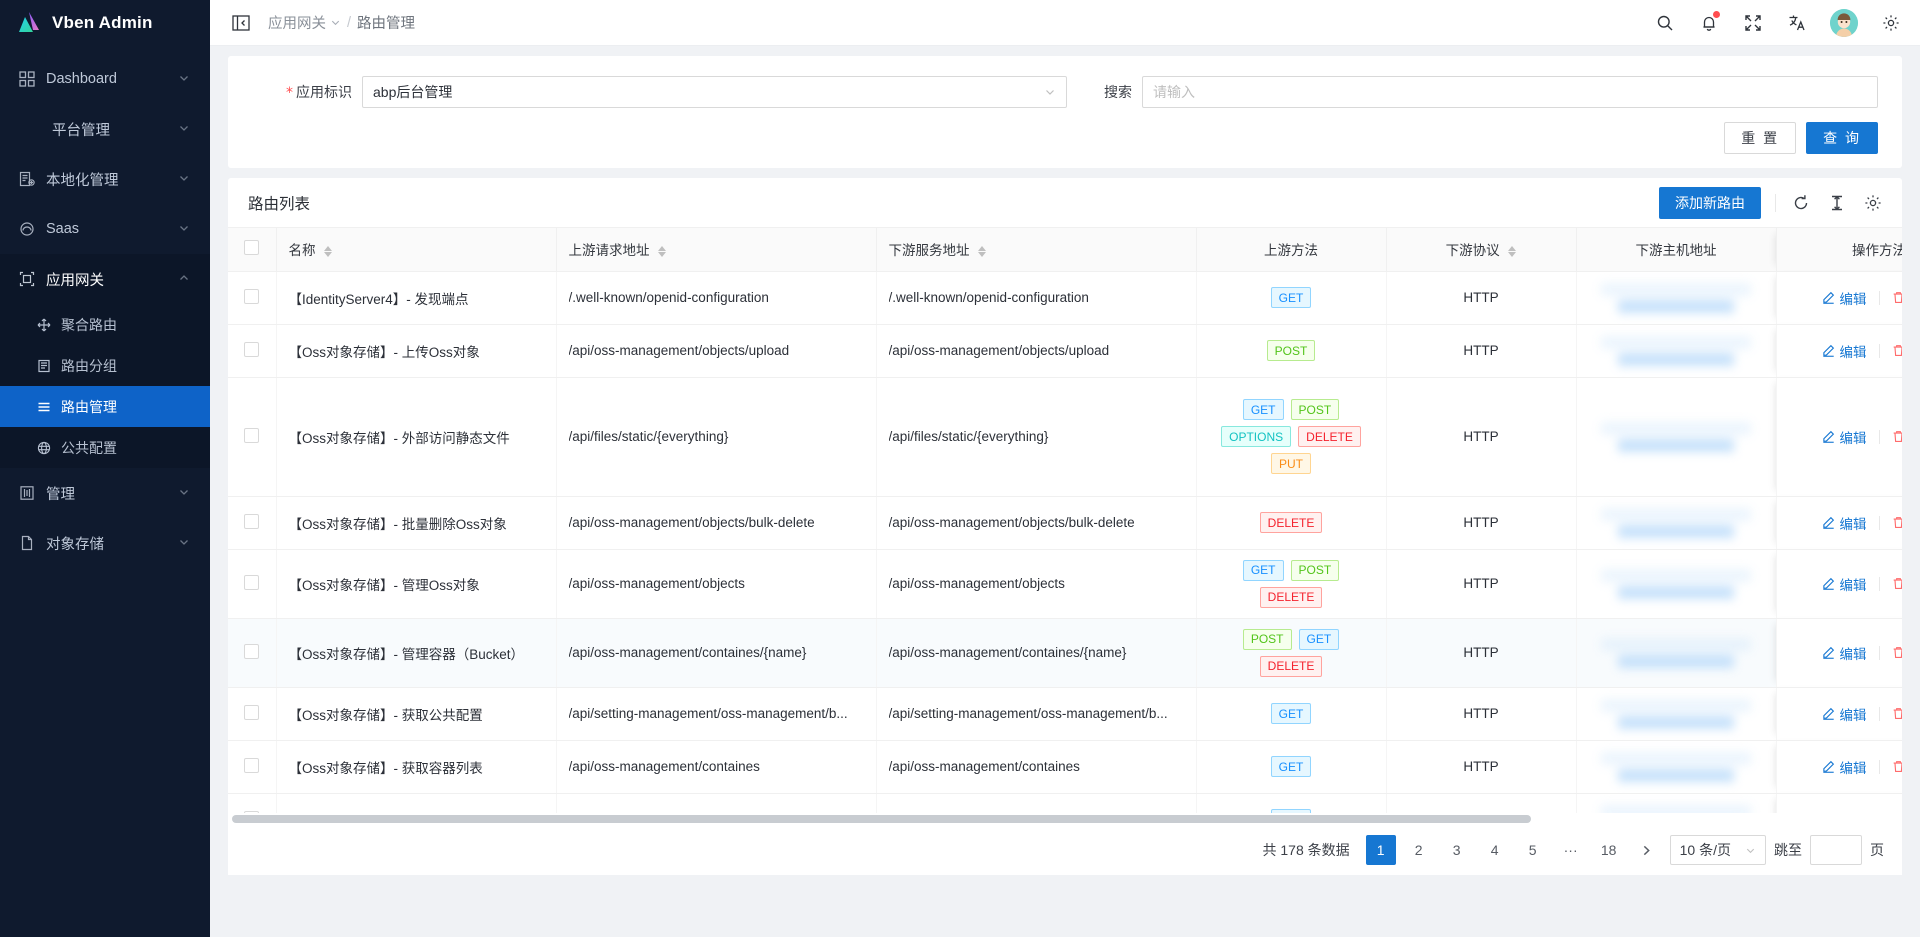 The width and height of the screenshot is (1920, 937). What do you see at coordinates (1418, 850) in the screenshot?
I see `pagination-page-2: 2` at bounding box center [1418, 850].